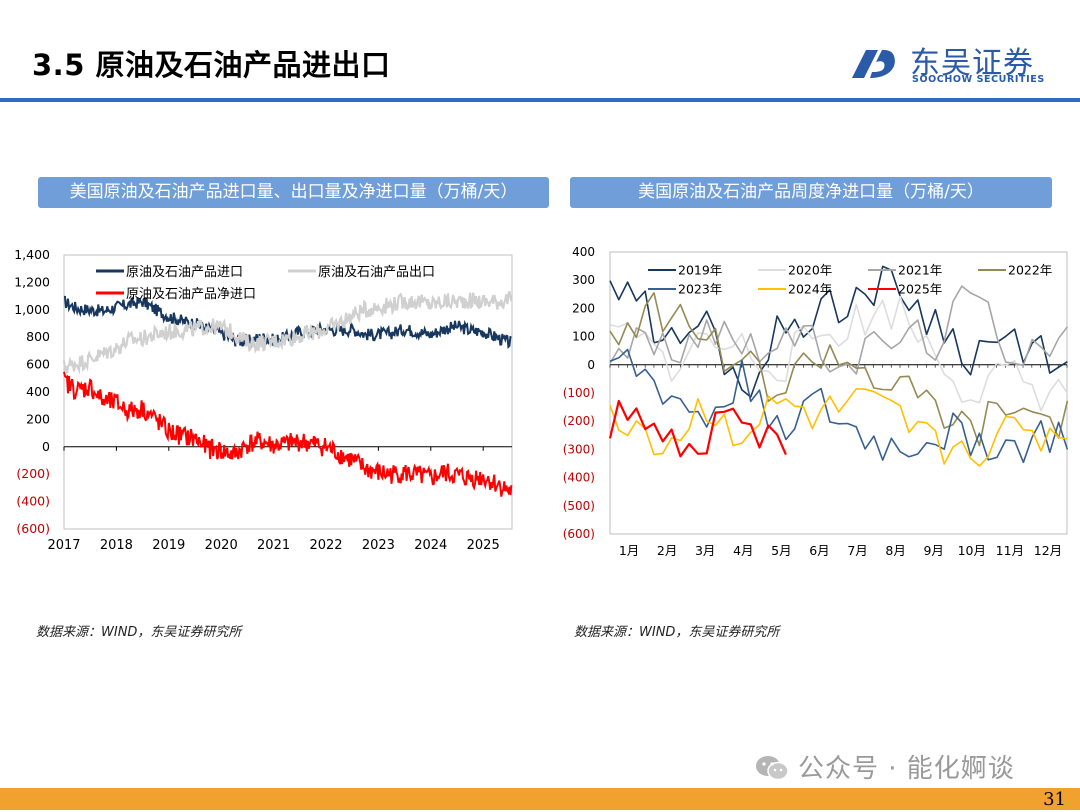  I want to click on chart1-y-tick-8: (200), so click(33, 473).